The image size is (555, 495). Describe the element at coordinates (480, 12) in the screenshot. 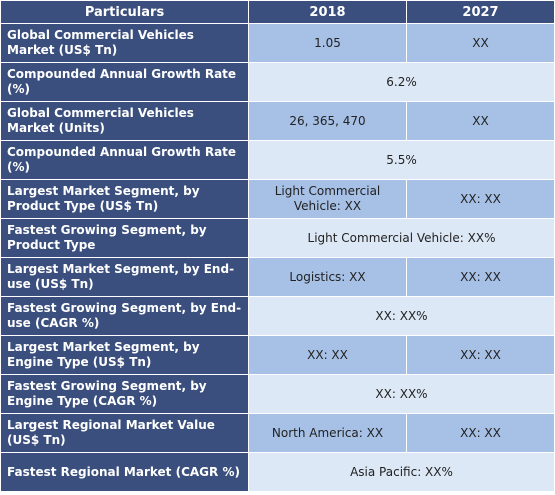

I see `header-2027: 2027` at that location.